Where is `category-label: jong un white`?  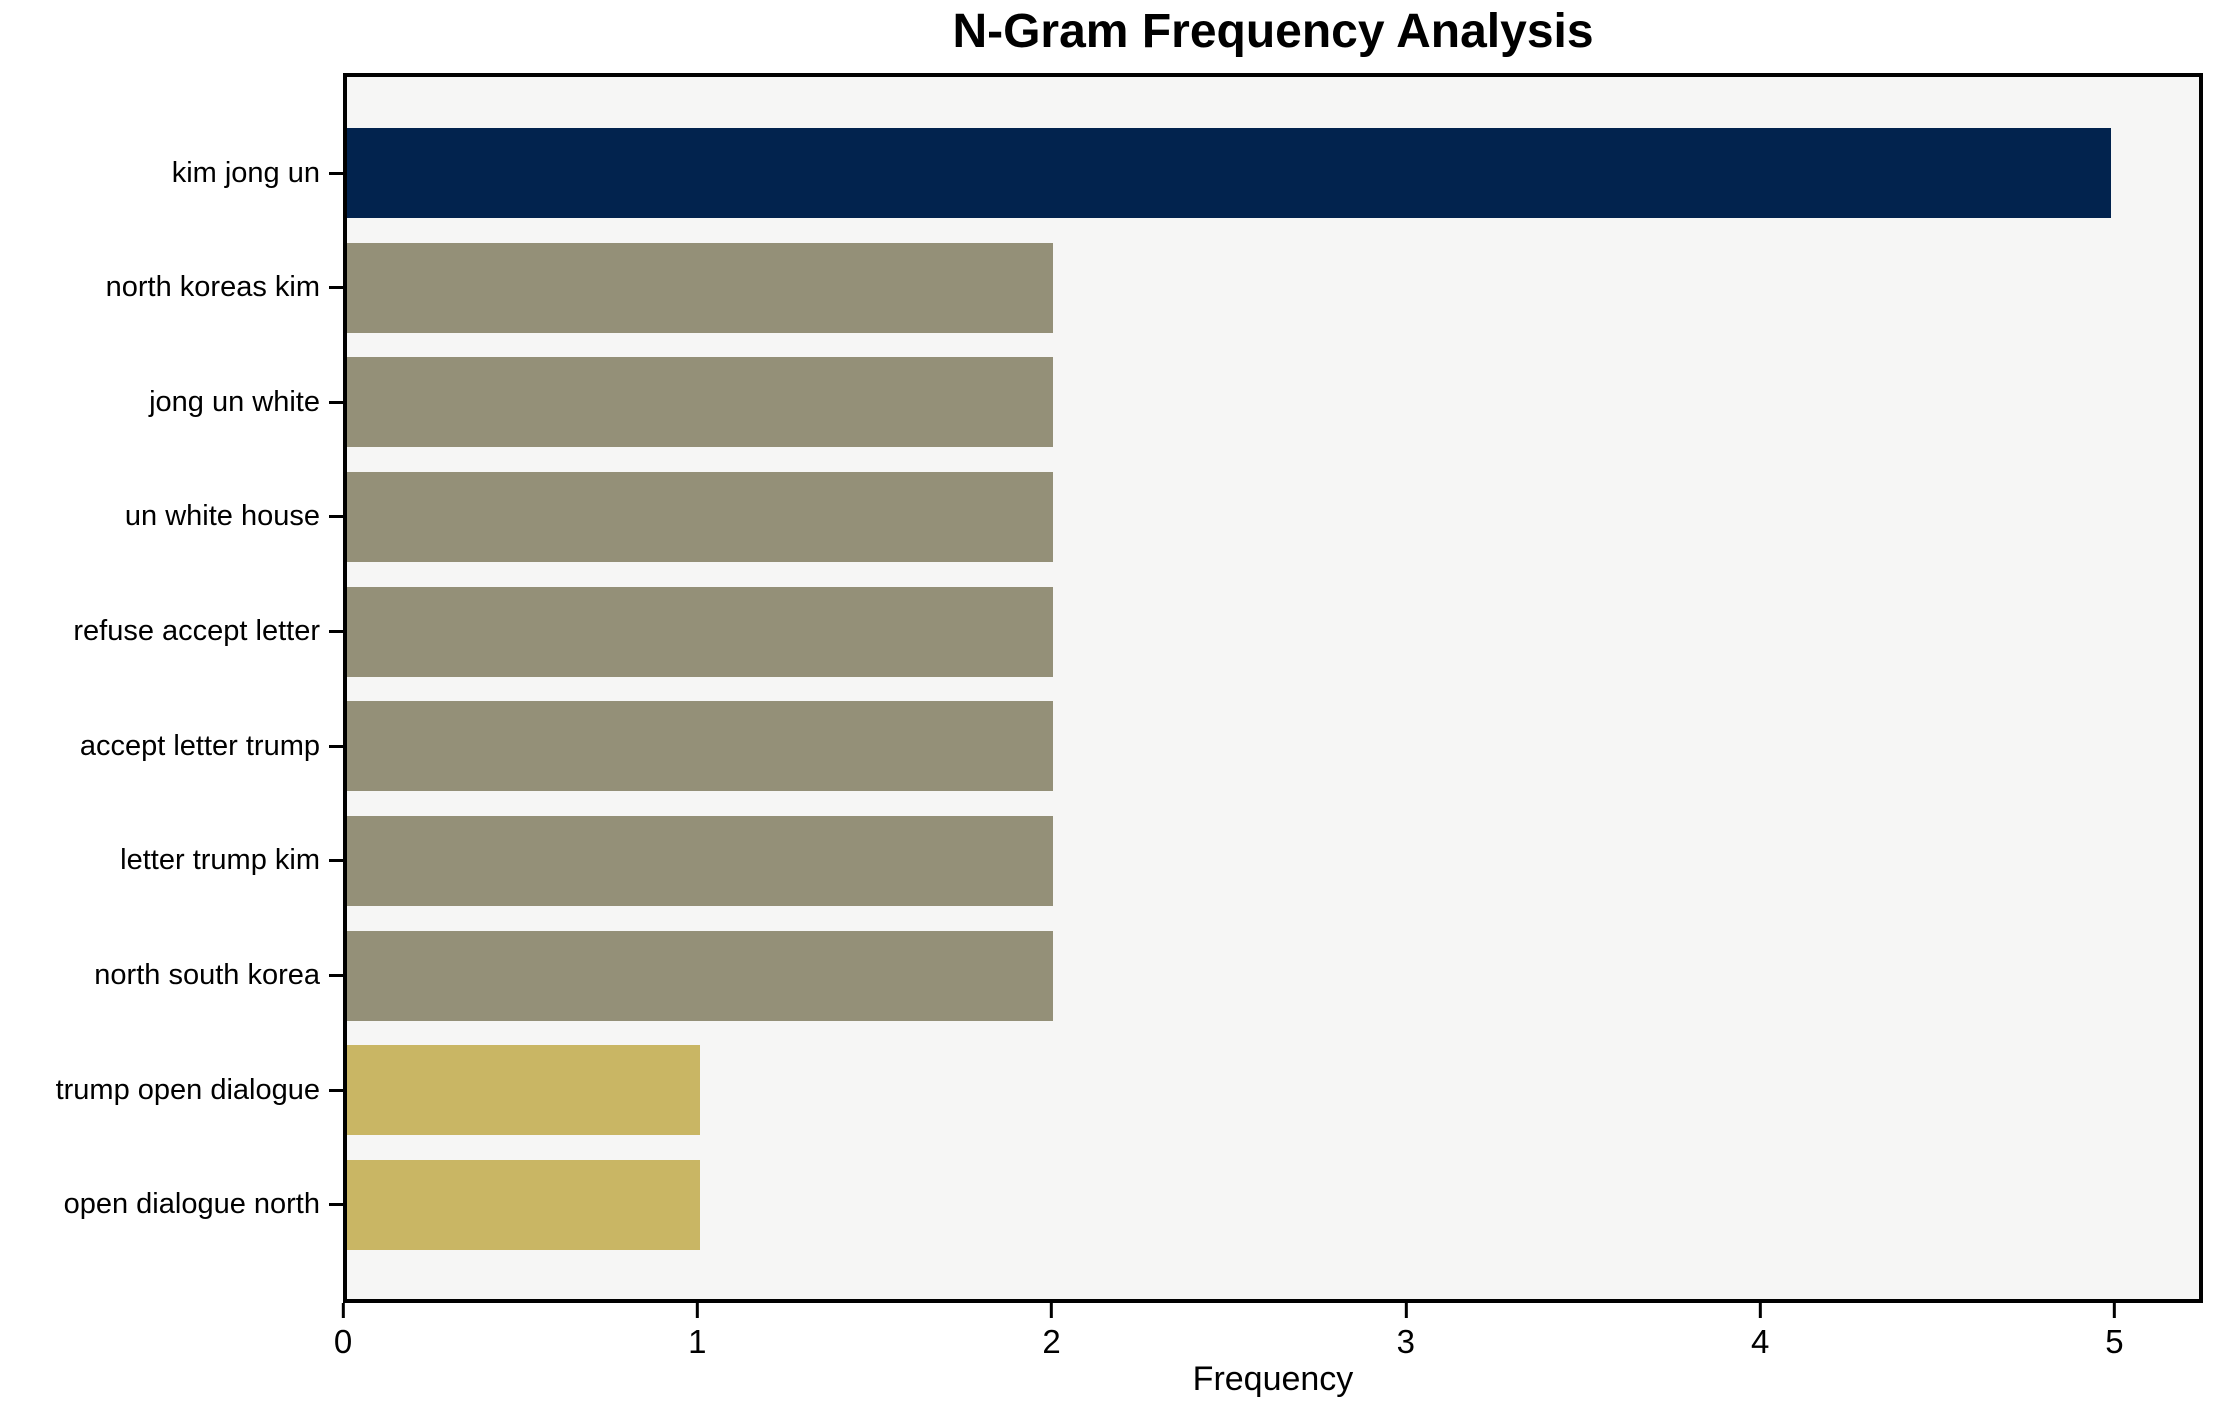 category-label: jong un white is located at coordinates (234, 401).